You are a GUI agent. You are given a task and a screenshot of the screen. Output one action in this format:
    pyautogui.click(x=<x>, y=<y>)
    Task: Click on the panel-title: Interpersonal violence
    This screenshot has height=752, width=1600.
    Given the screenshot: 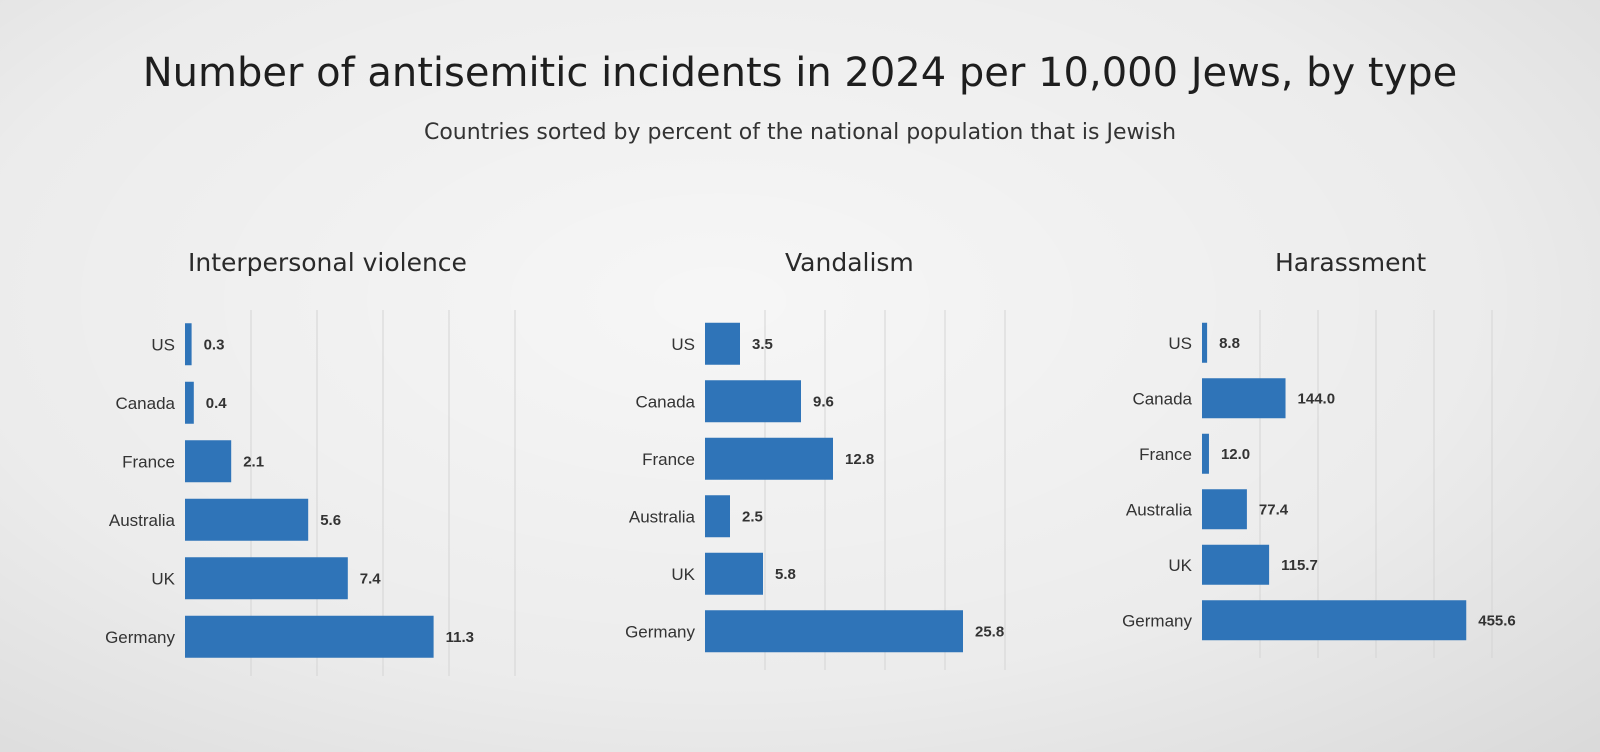 What is the action you would take?
    pyautogui.click(x=327, y=262)
    